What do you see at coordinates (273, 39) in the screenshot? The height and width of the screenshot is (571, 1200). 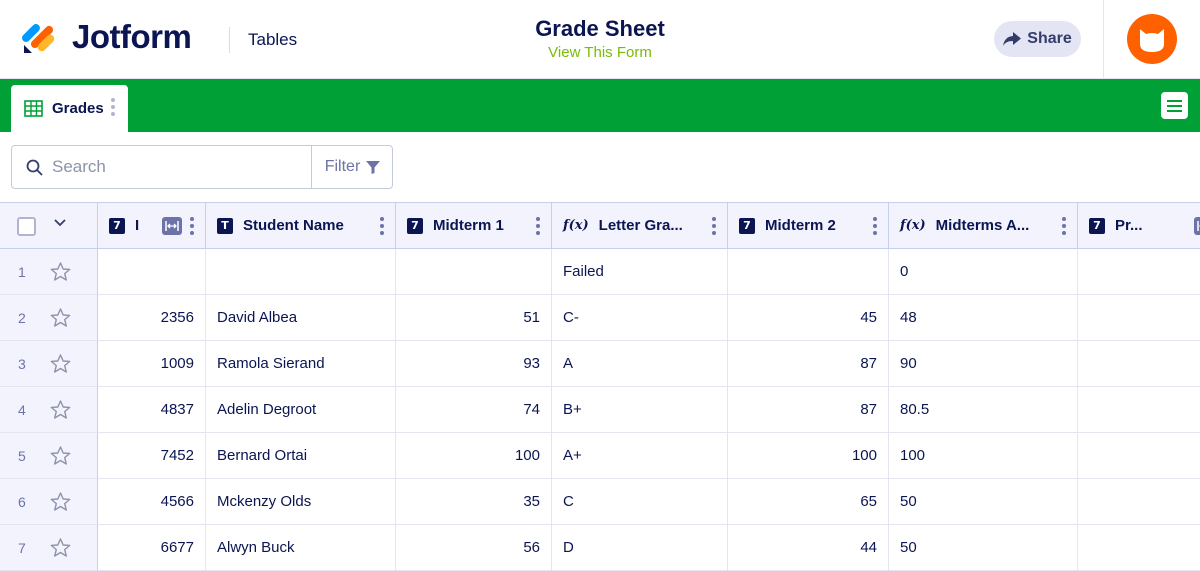 I see `app-name: Tables` at bounding box center [273, 39].